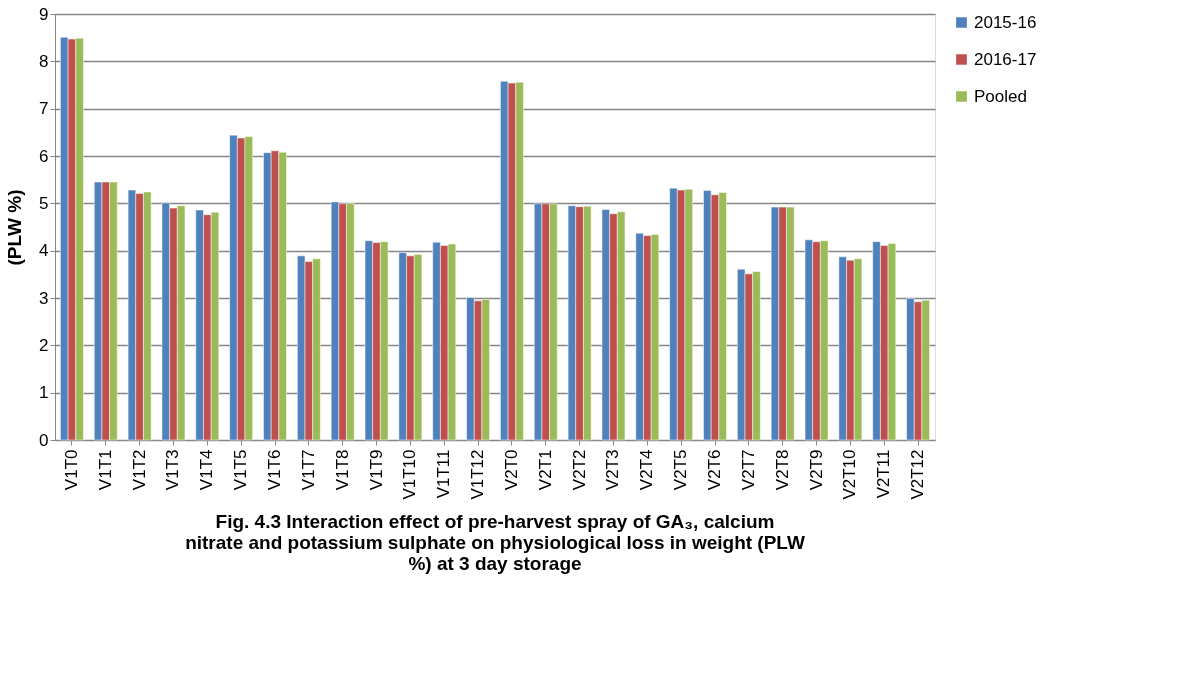 This screenshot has height=697, width=1192. What do you see at coordinates (478, 474) in the screenshot?
I see `x-tick-label: V1T12` at bounding box center [478, 474].